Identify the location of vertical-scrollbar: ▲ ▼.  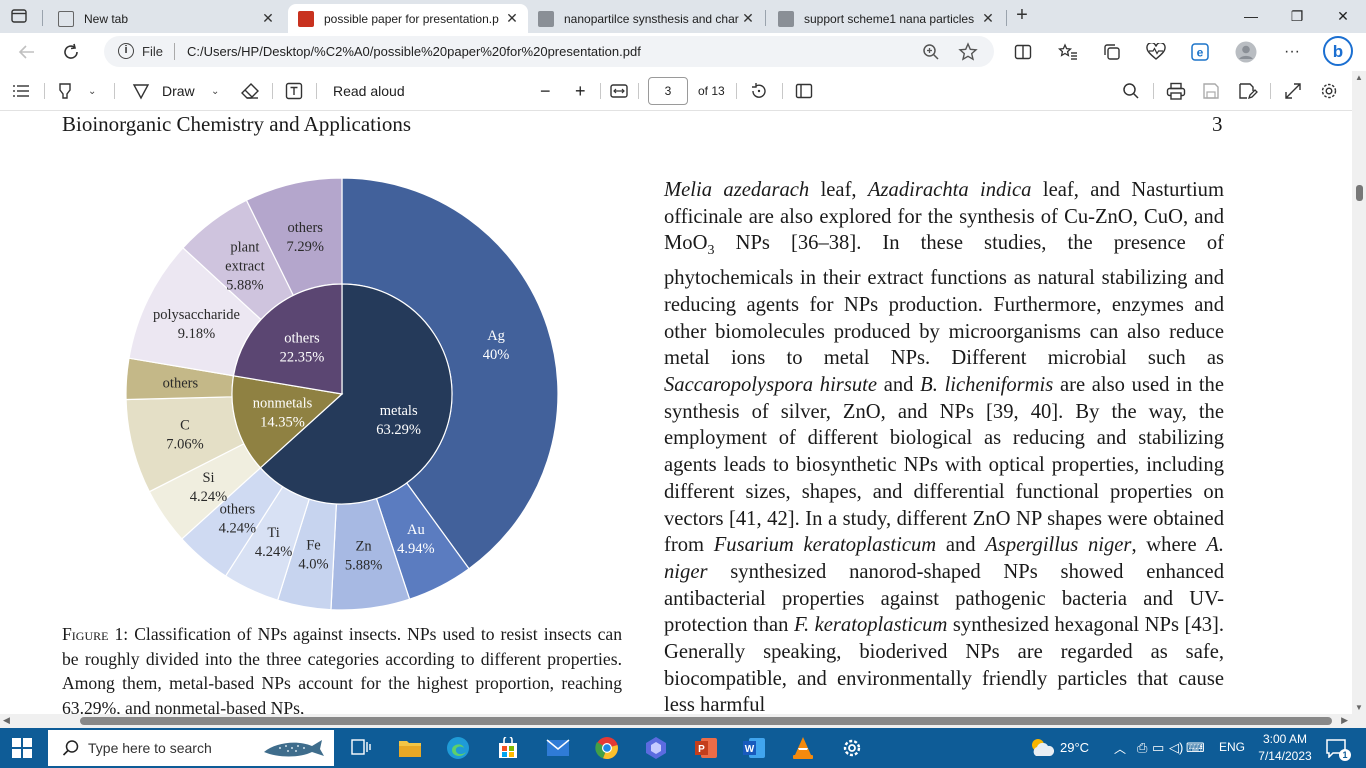
(1359, 392).